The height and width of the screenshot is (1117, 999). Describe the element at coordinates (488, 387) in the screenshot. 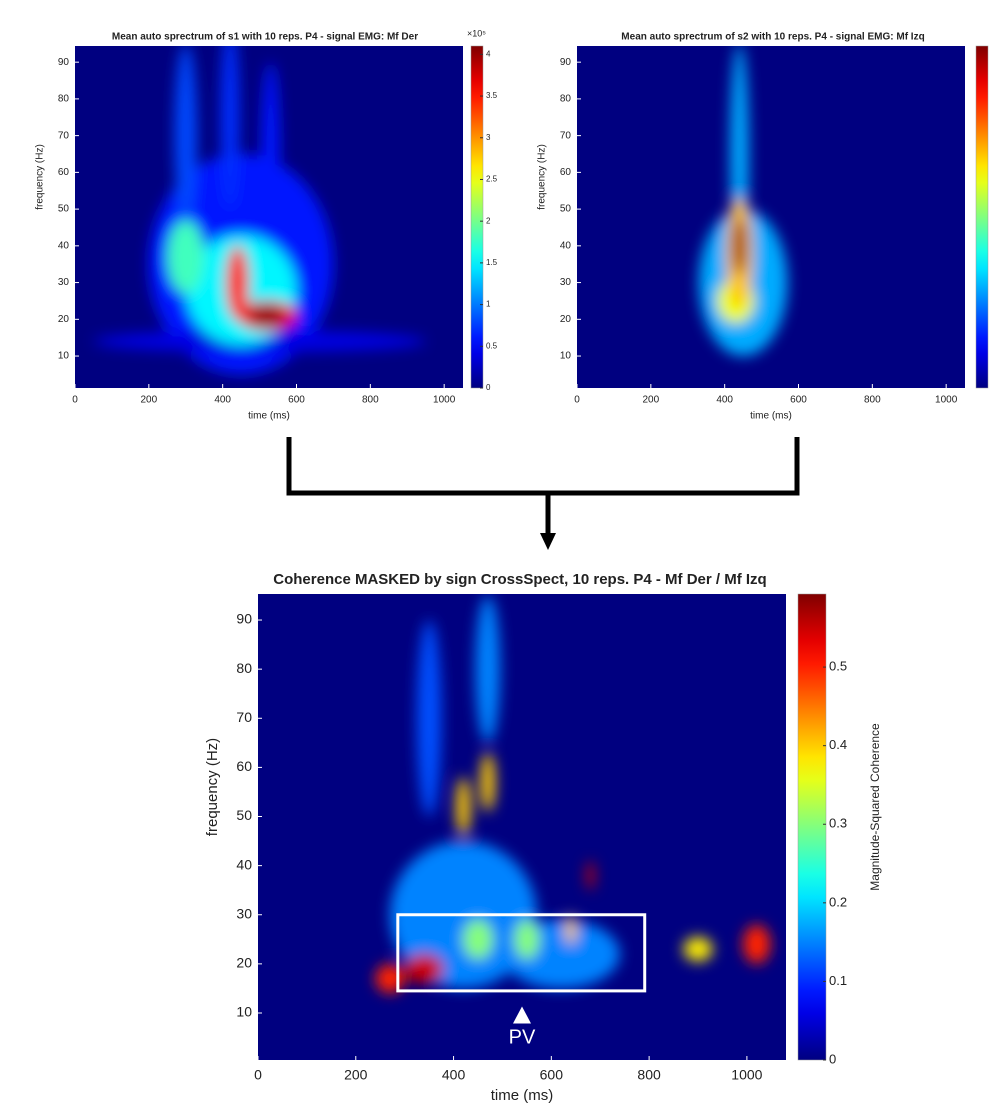

I see `colorbar-tick-label: 0` at that location.